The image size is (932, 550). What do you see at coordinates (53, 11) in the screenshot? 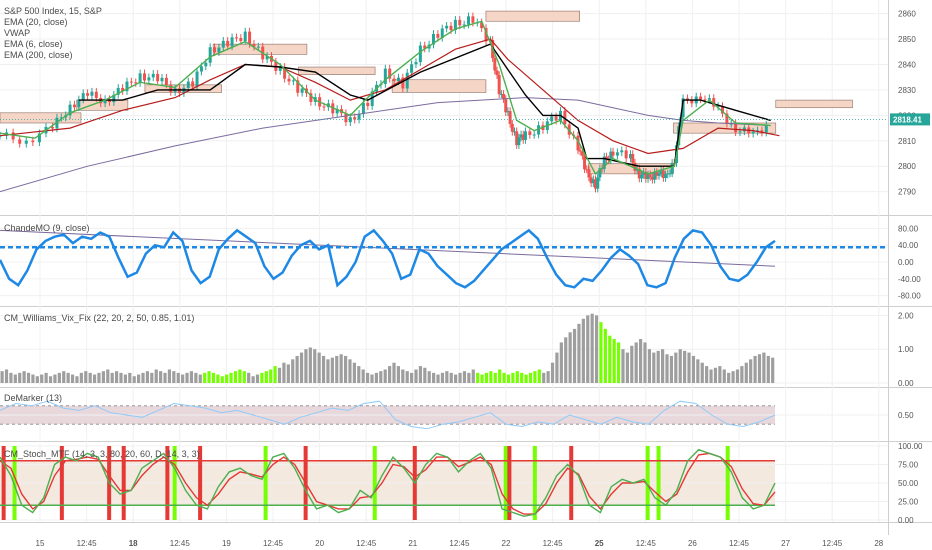
I see `legend-title: S&P 500 Index, 15, S&P` at bounding box center [53, 11].